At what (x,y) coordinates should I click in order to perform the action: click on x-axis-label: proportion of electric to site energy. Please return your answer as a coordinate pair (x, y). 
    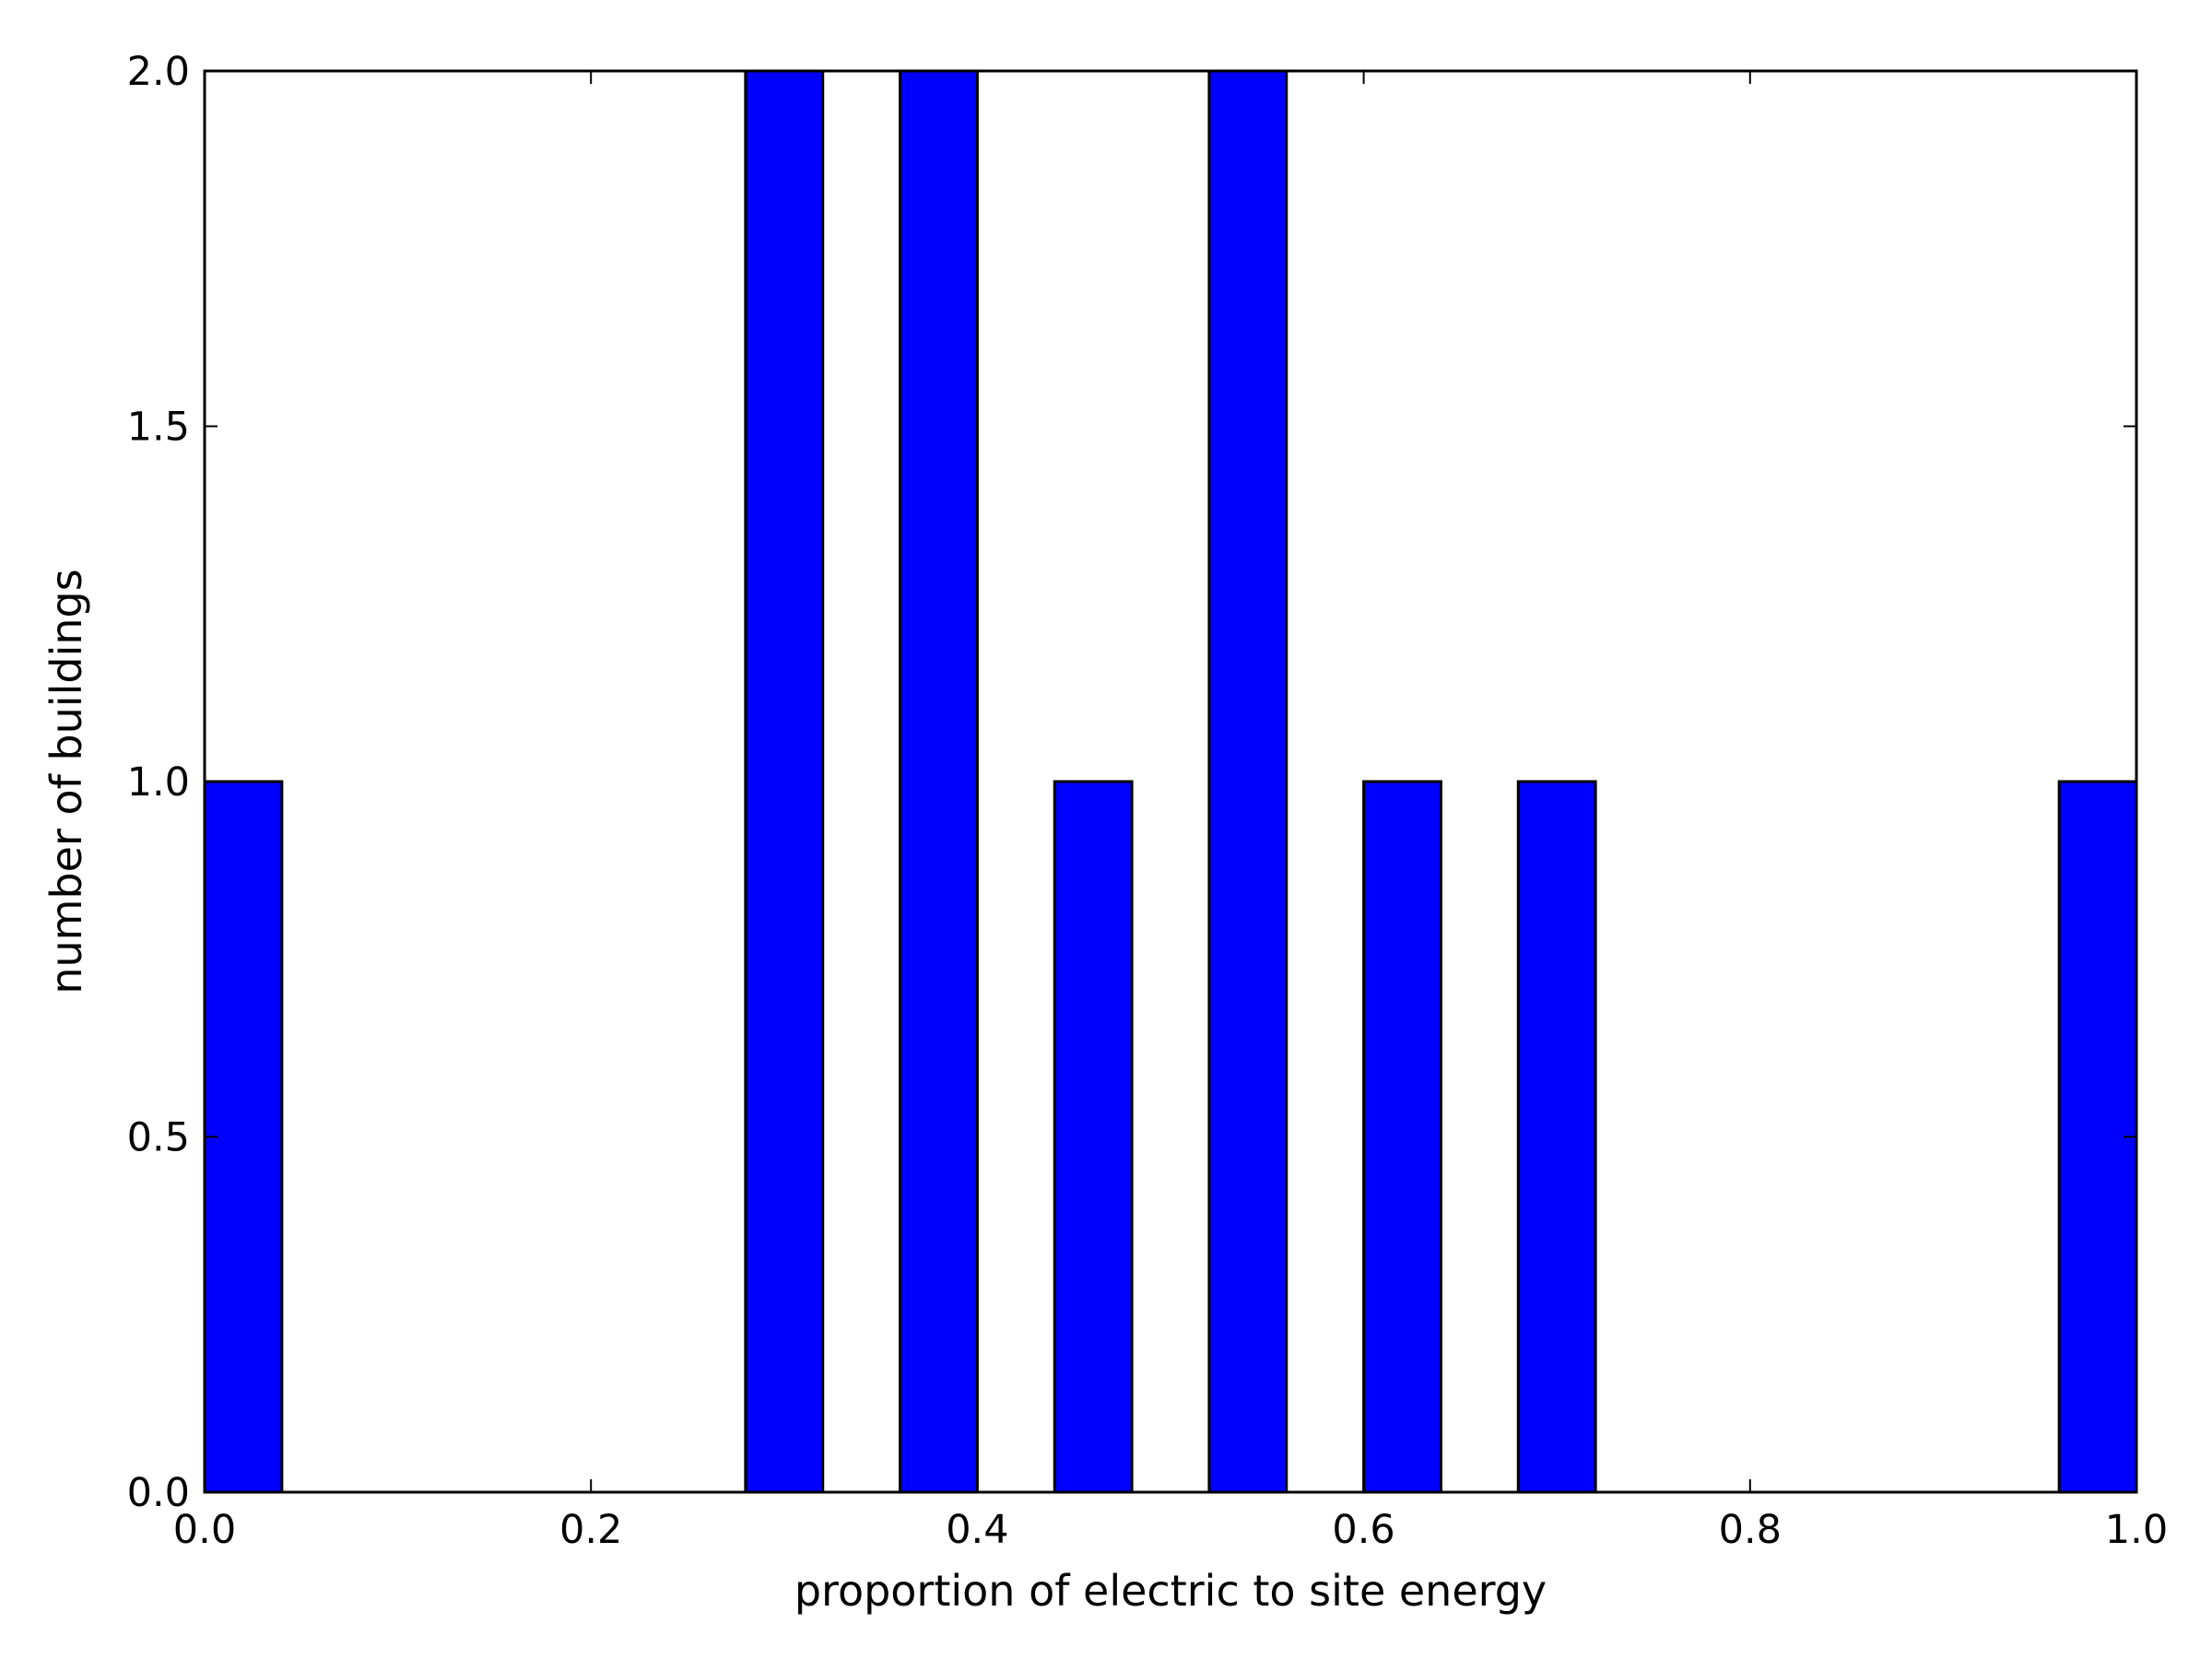
    Looking at the image, I should click on (1170, 1591).